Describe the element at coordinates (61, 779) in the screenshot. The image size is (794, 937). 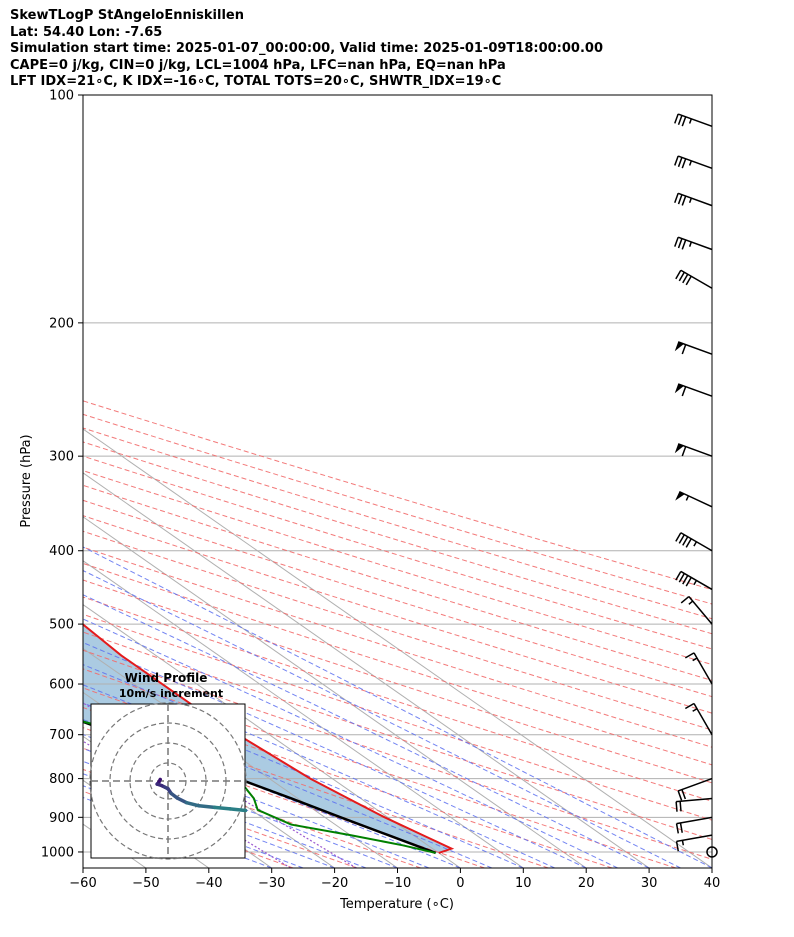
I see `y-tick-label: 800` at that location.